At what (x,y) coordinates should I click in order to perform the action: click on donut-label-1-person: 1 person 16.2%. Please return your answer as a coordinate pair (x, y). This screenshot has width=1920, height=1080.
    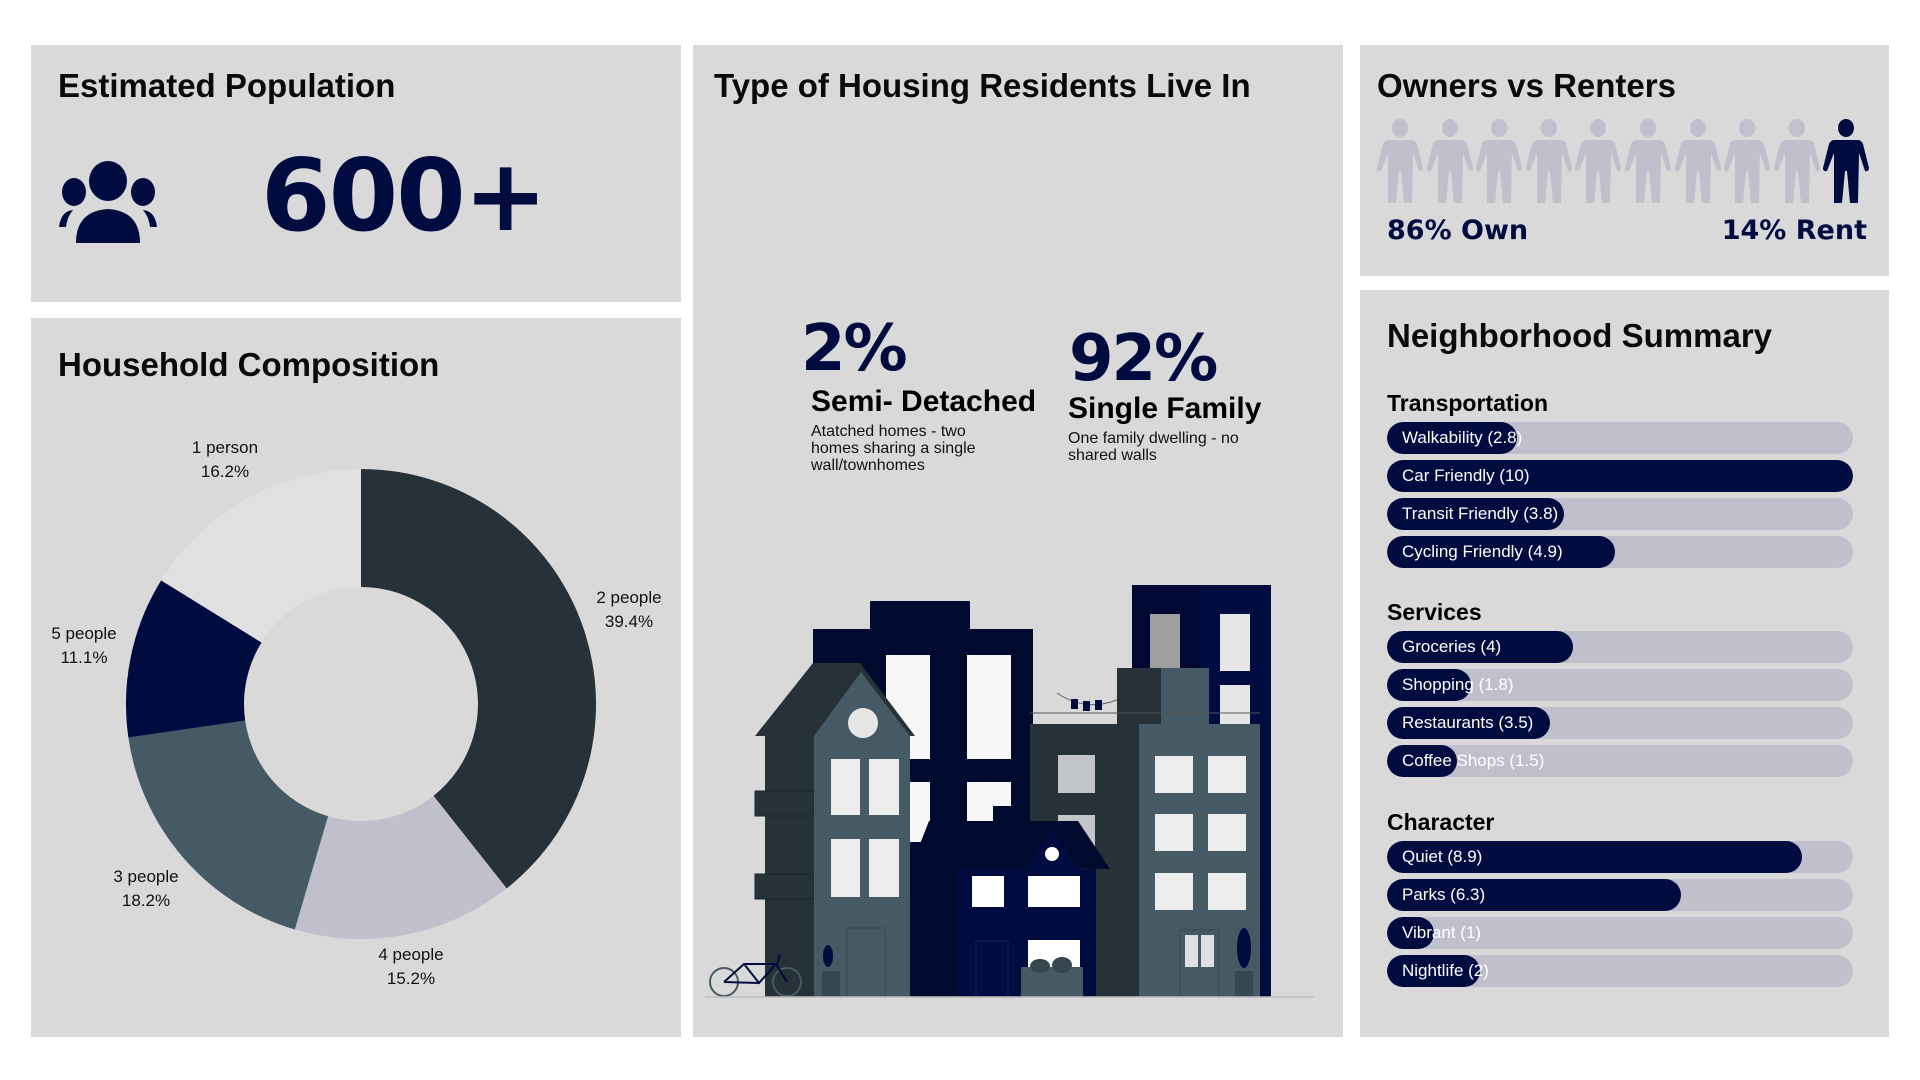
    Looking at the image, I should click on (225, 459).